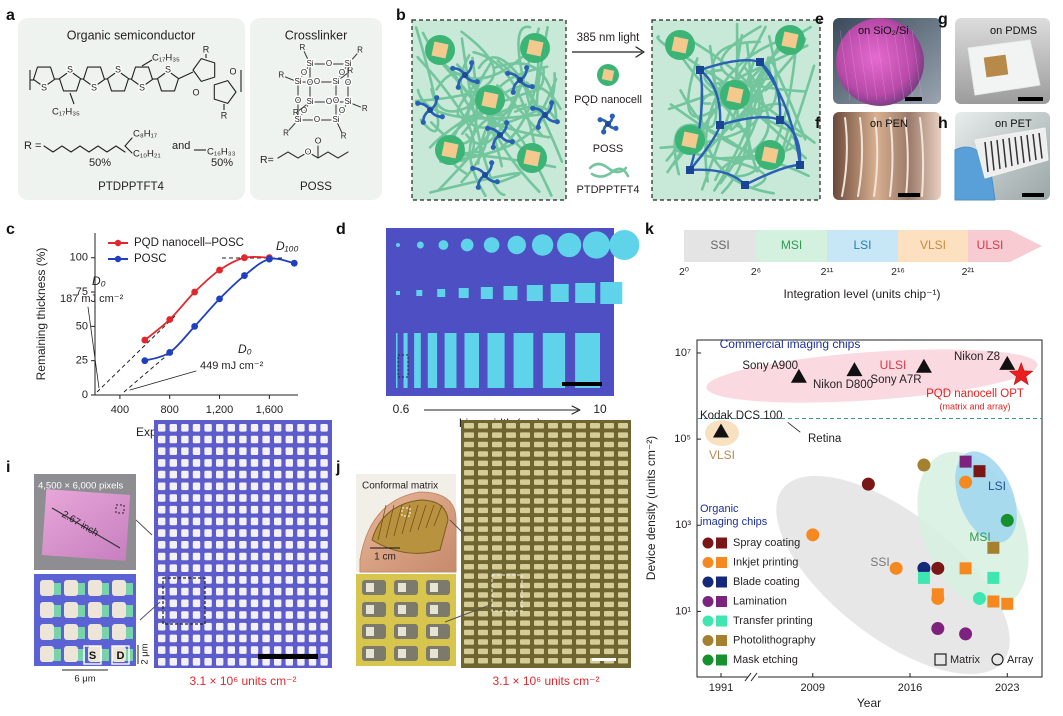 The height and width of the screenshot is (716, 1063). I want to click on atom-label: Si, so click(335, 119).